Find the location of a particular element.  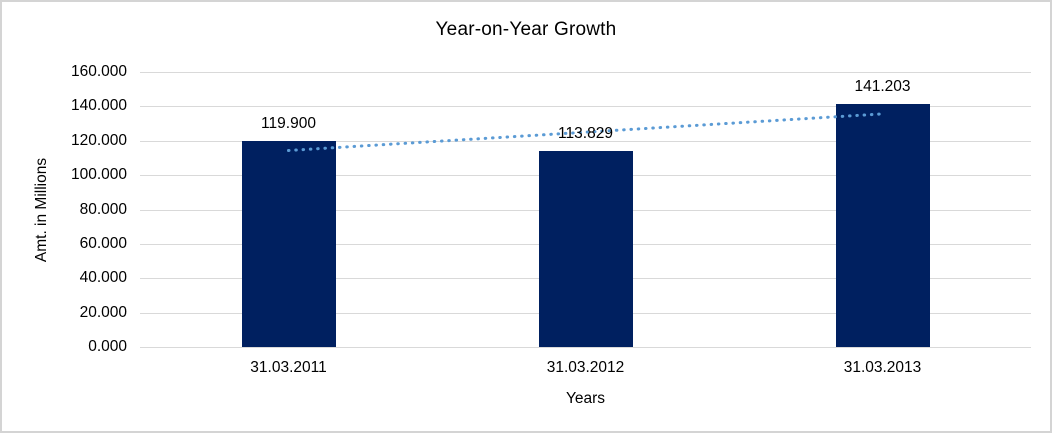

y-axis-tick-label: 140.000 is located at coordinates (98, 105).